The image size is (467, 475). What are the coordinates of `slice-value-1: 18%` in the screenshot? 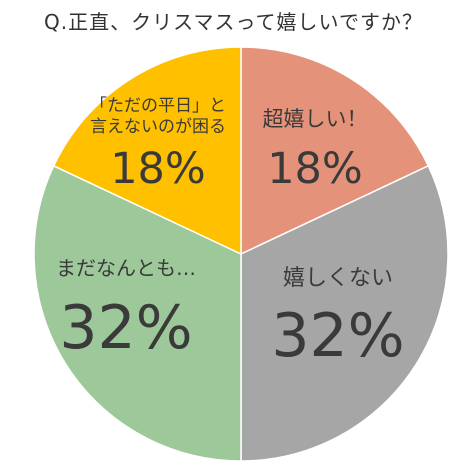 It's located at (315, 169).